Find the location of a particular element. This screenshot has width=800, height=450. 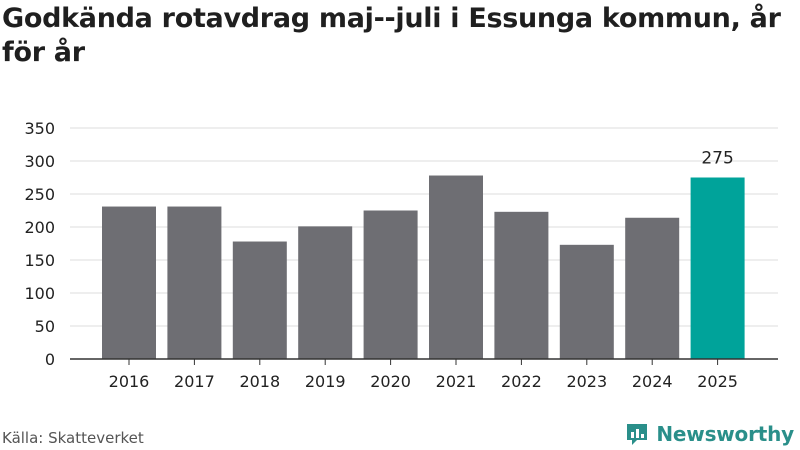

bar-2016 is located at coordinates (129, 282).